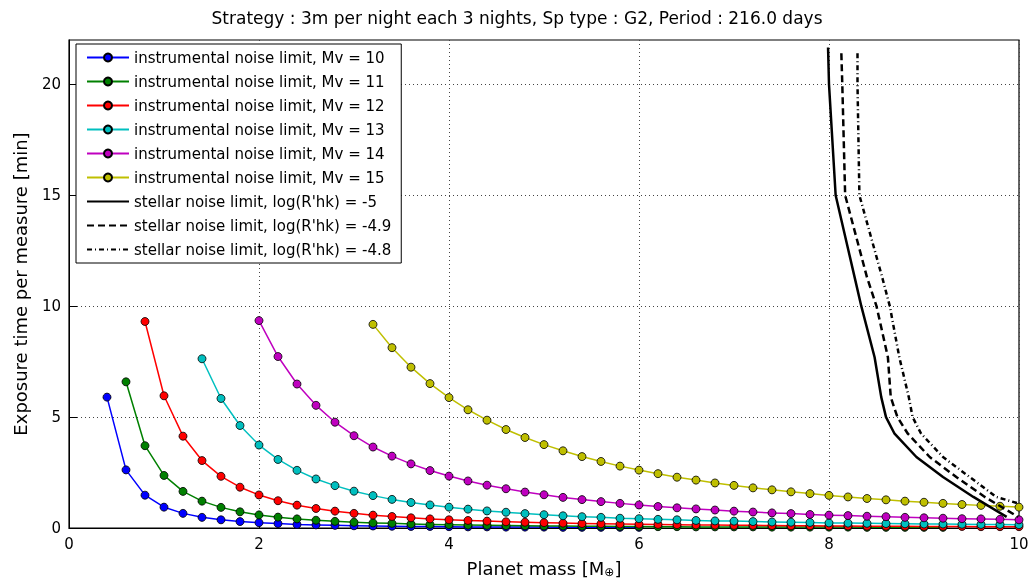 Image resolution: width=1034 pixels, height=583 pixels. Describe the element at coordinates (259, 177) in the screenshot. I see `legend-label: instrumental noise limit, Mv = 15` at that location.